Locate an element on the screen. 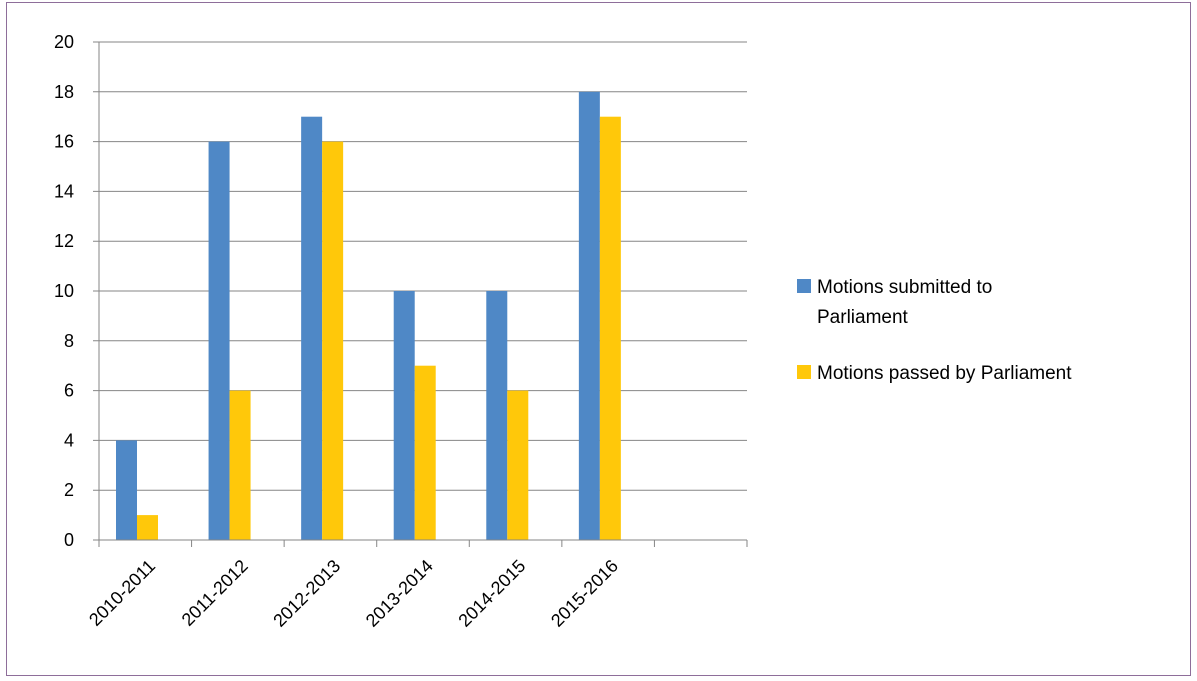 The height and width of the screenshot is (681, 1197). bar-passed-2012-2013 is located at coordinates (333, 340).